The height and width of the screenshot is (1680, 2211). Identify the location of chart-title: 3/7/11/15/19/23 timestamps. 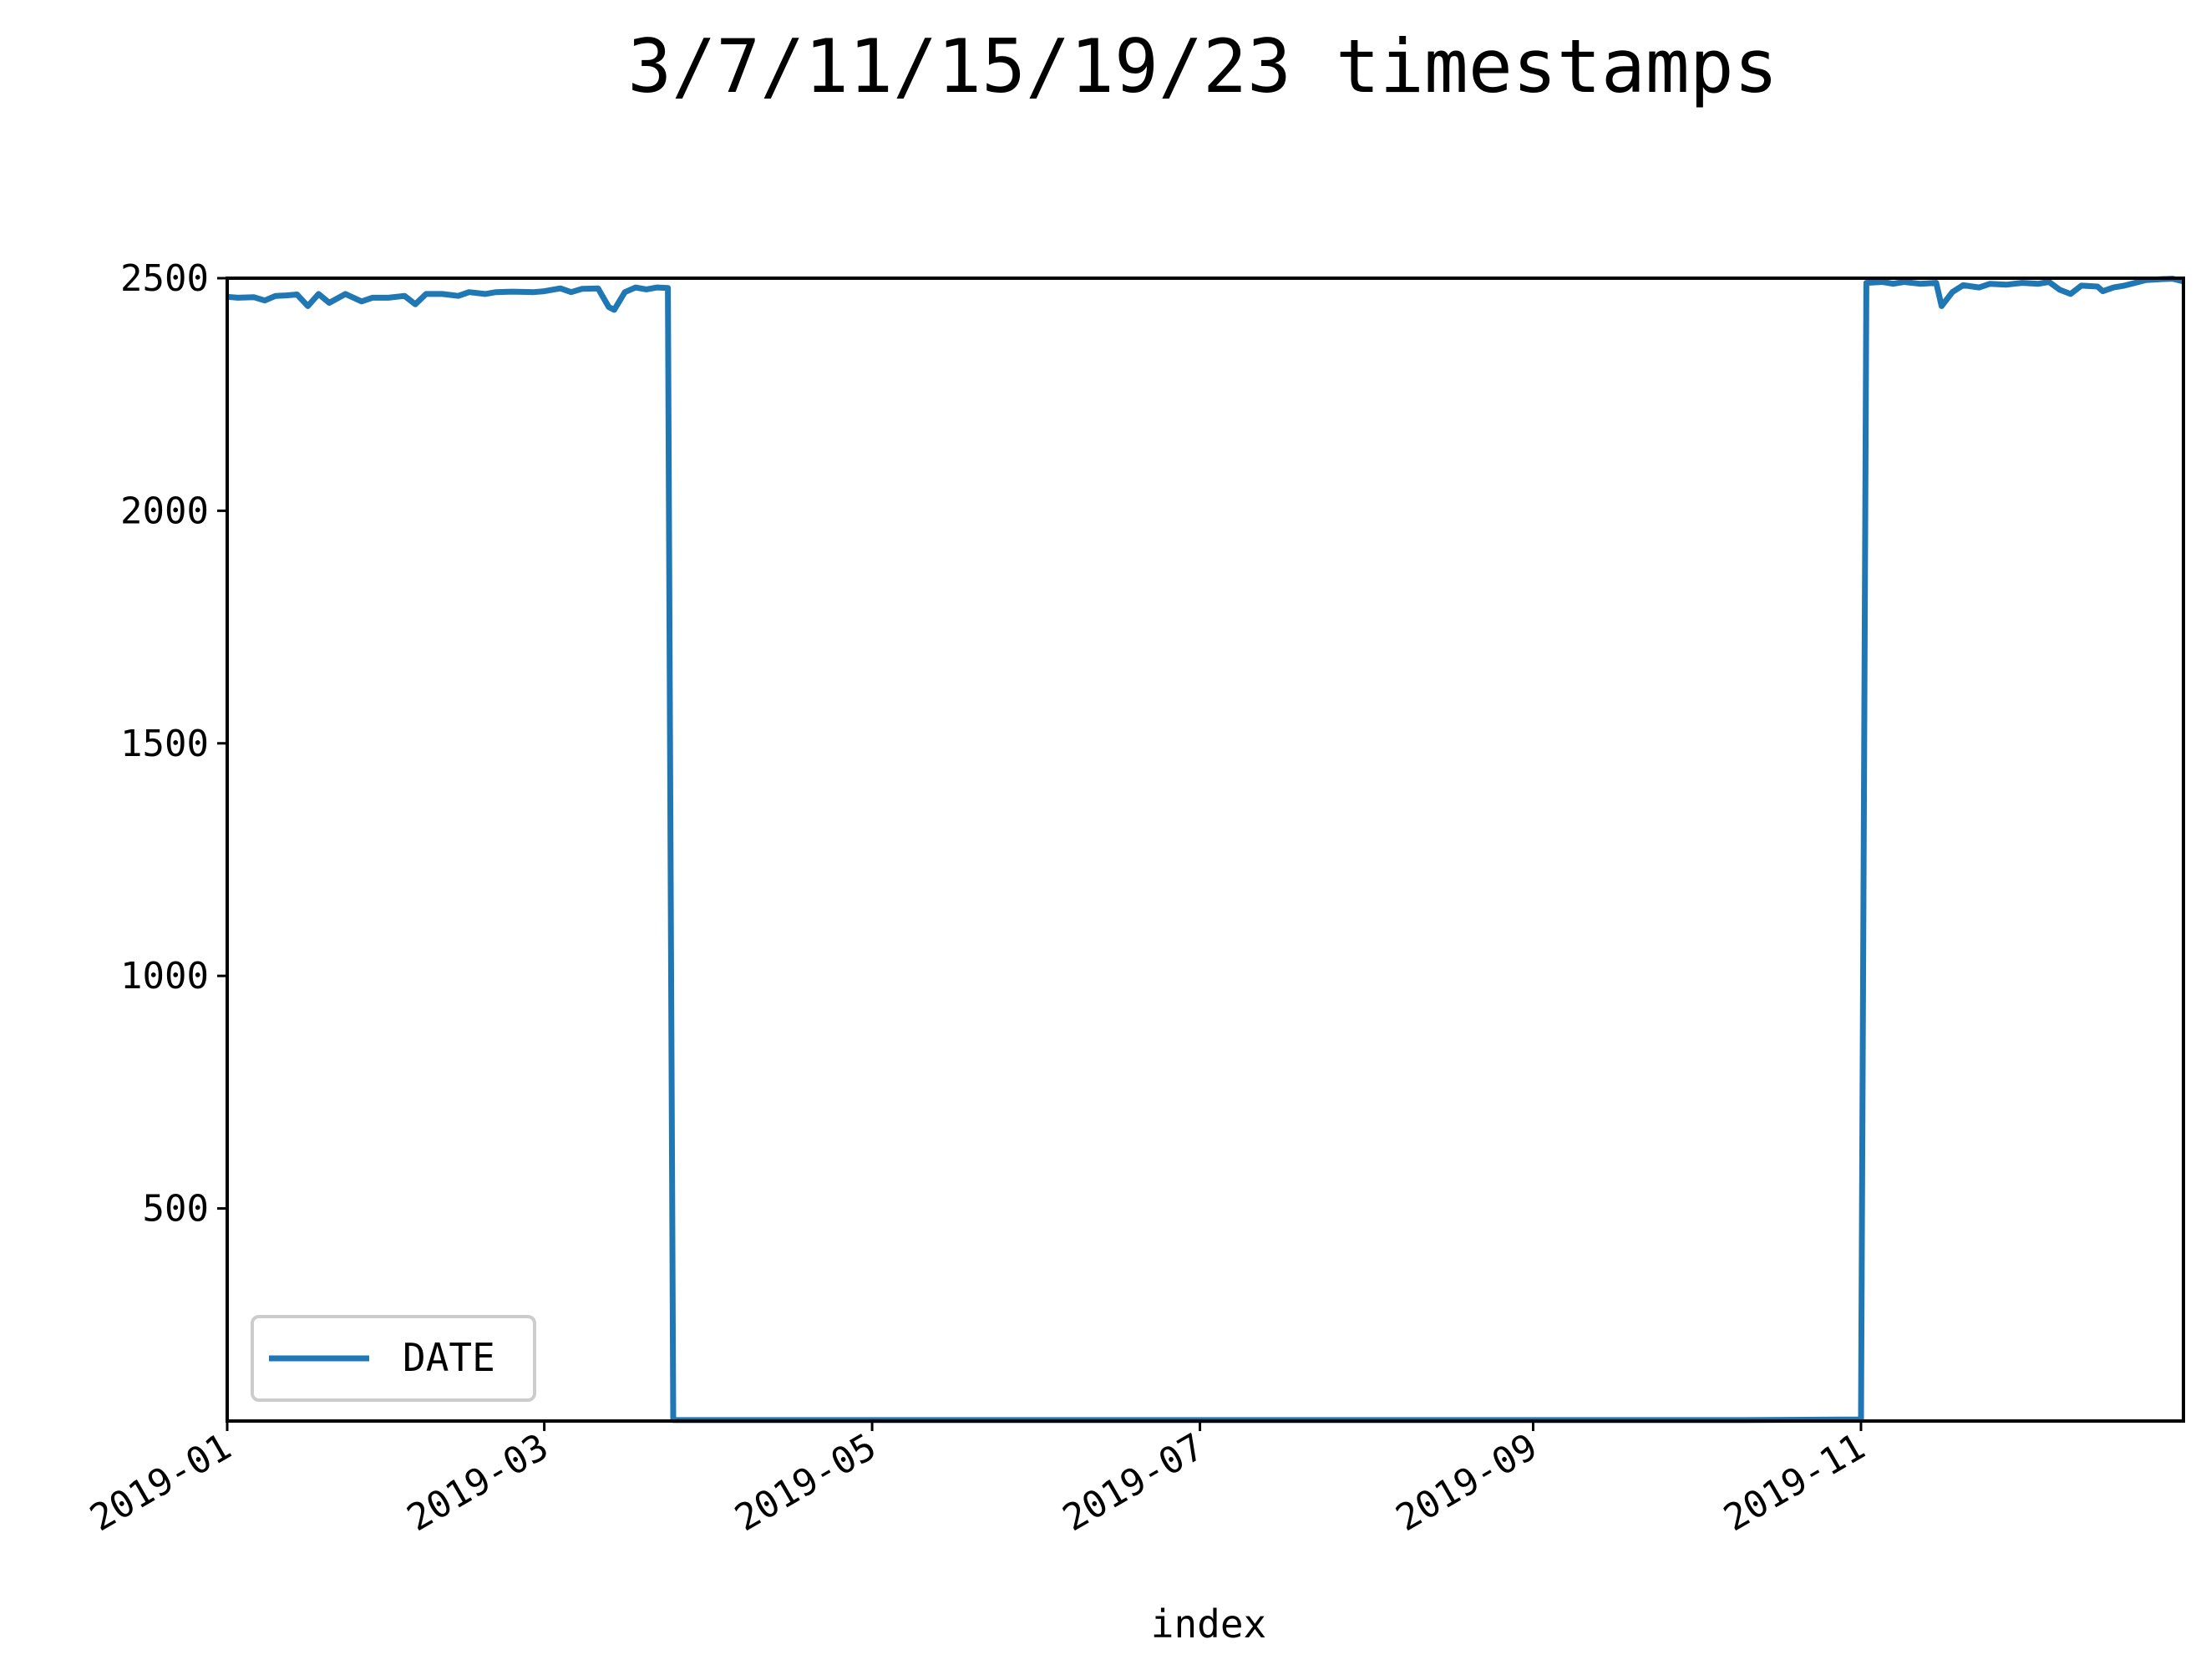
(1202, 66).